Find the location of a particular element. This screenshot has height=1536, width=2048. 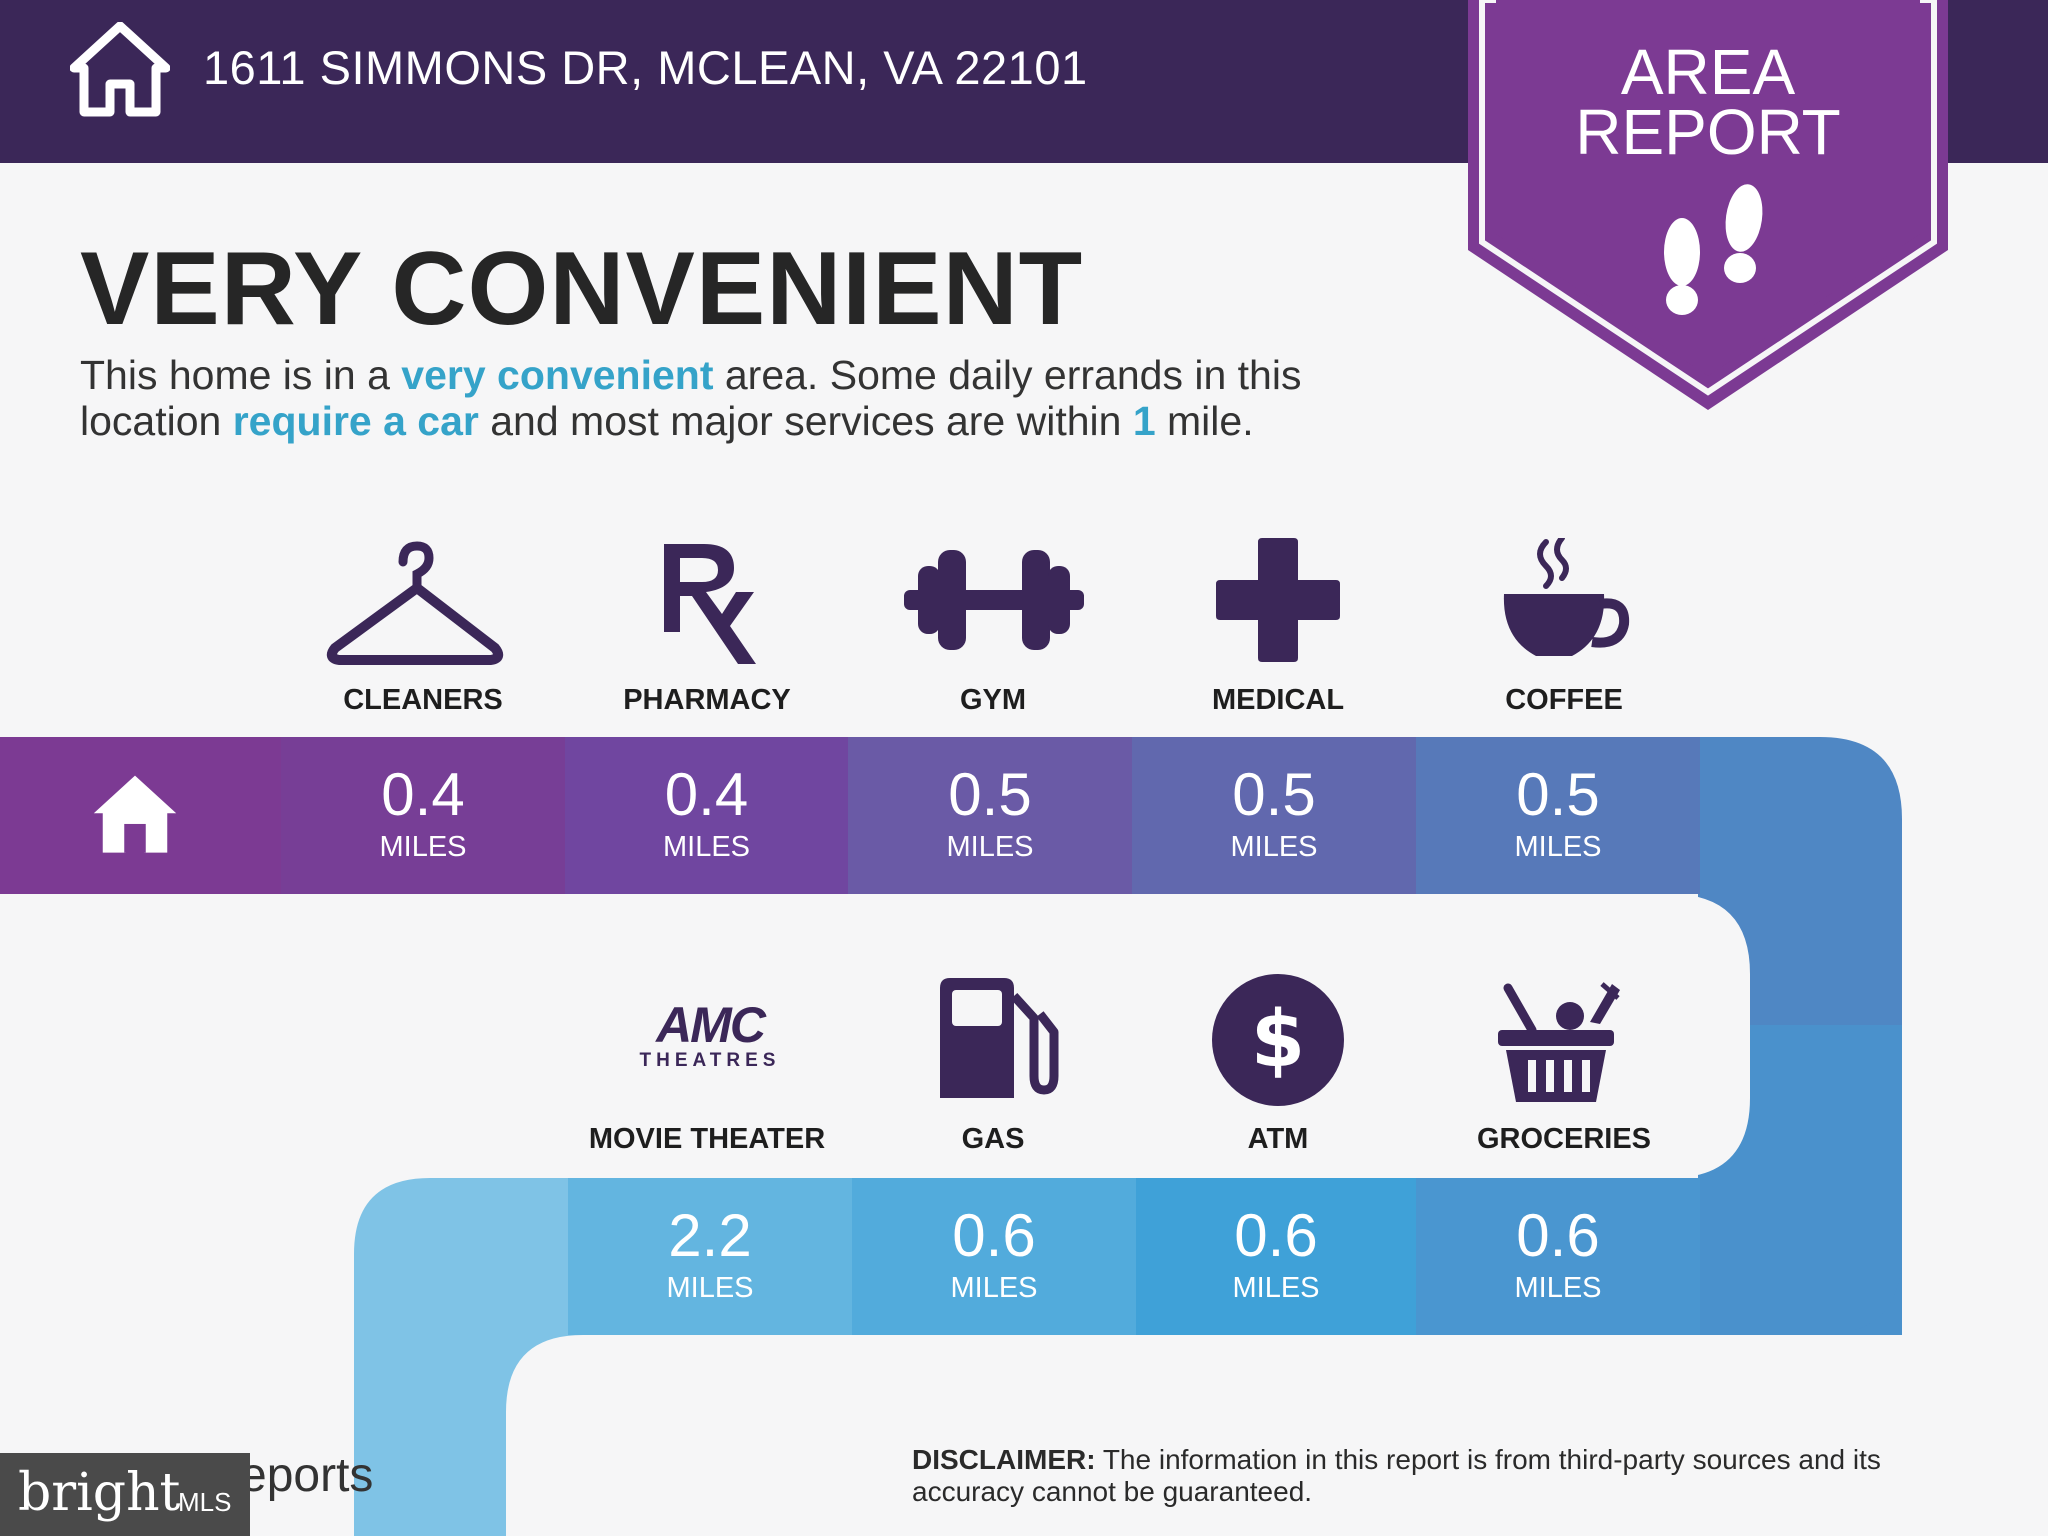

category-label-cleaners: CLEANERS is located at coordinates (423, 700).